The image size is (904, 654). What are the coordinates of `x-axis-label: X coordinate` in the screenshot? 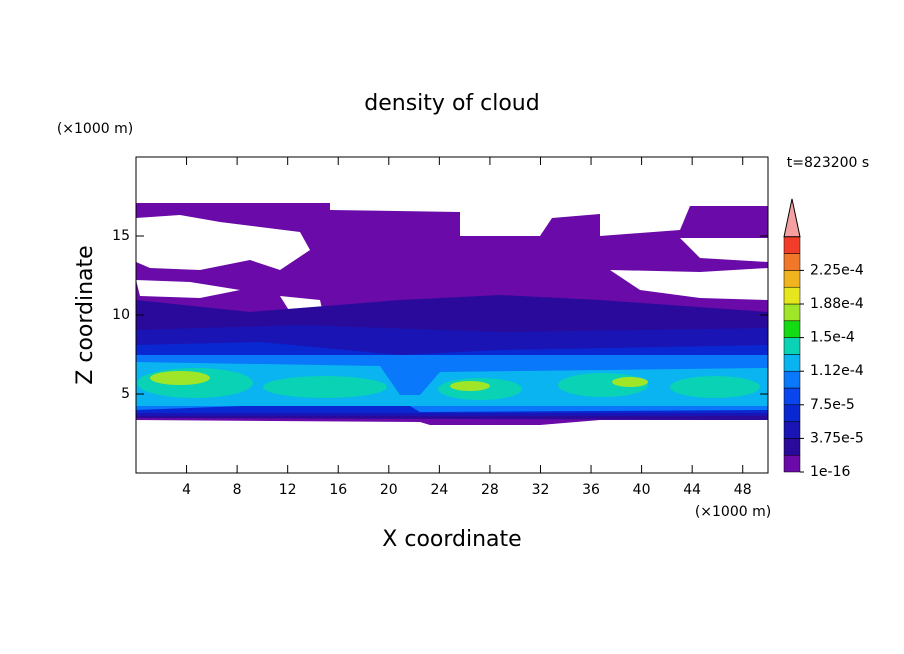 It's located at (451, 539).